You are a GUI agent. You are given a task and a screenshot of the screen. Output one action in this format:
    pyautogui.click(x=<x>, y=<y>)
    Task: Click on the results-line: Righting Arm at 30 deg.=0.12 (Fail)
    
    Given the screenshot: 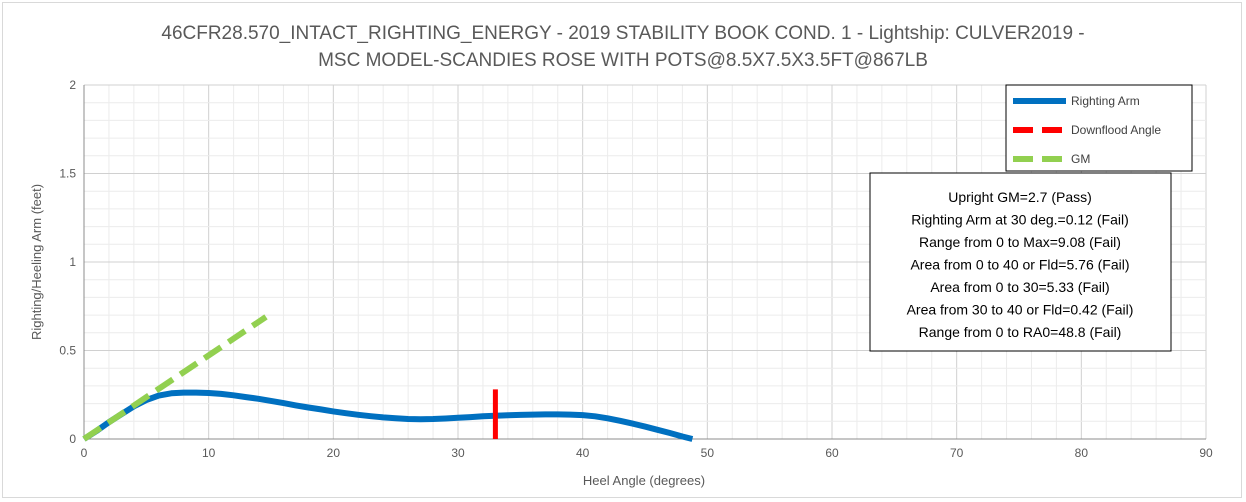 What is the action you would take?
    pyautogui.click(x=1020, y=220)
    